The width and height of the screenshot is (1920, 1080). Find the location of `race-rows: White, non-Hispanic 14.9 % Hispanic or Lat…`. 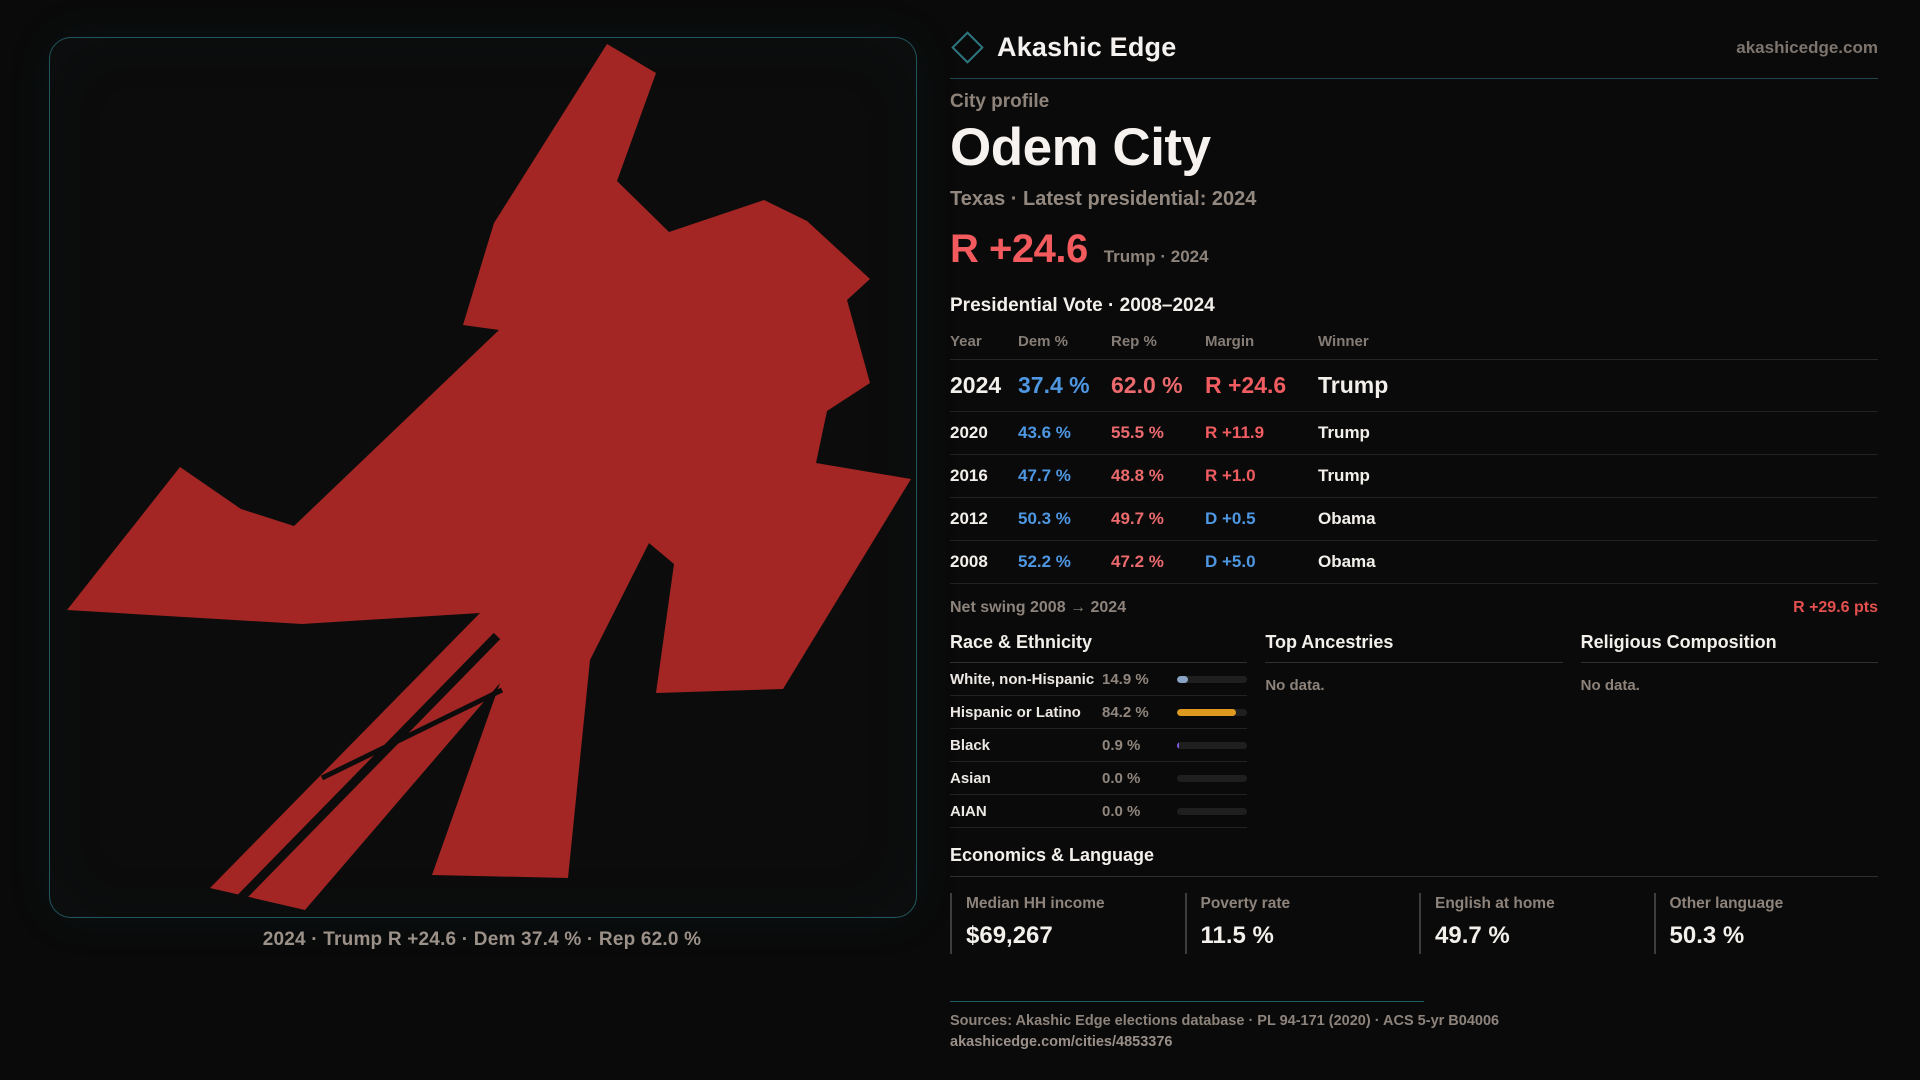

race-rows: White, non-Hispanic 14.9 % Hispanic or Lat… is located at coordinates (1099, 745).